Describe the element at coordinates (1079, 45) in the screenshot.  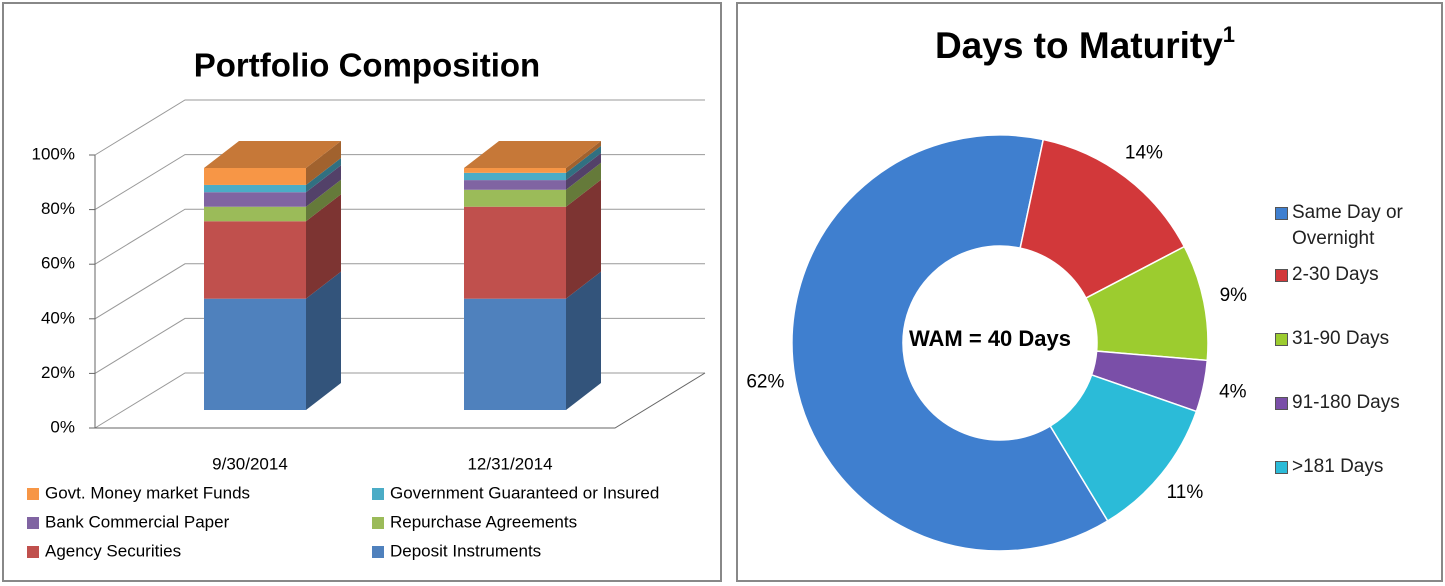
I see `title-text: Days to Maturity` at that location.